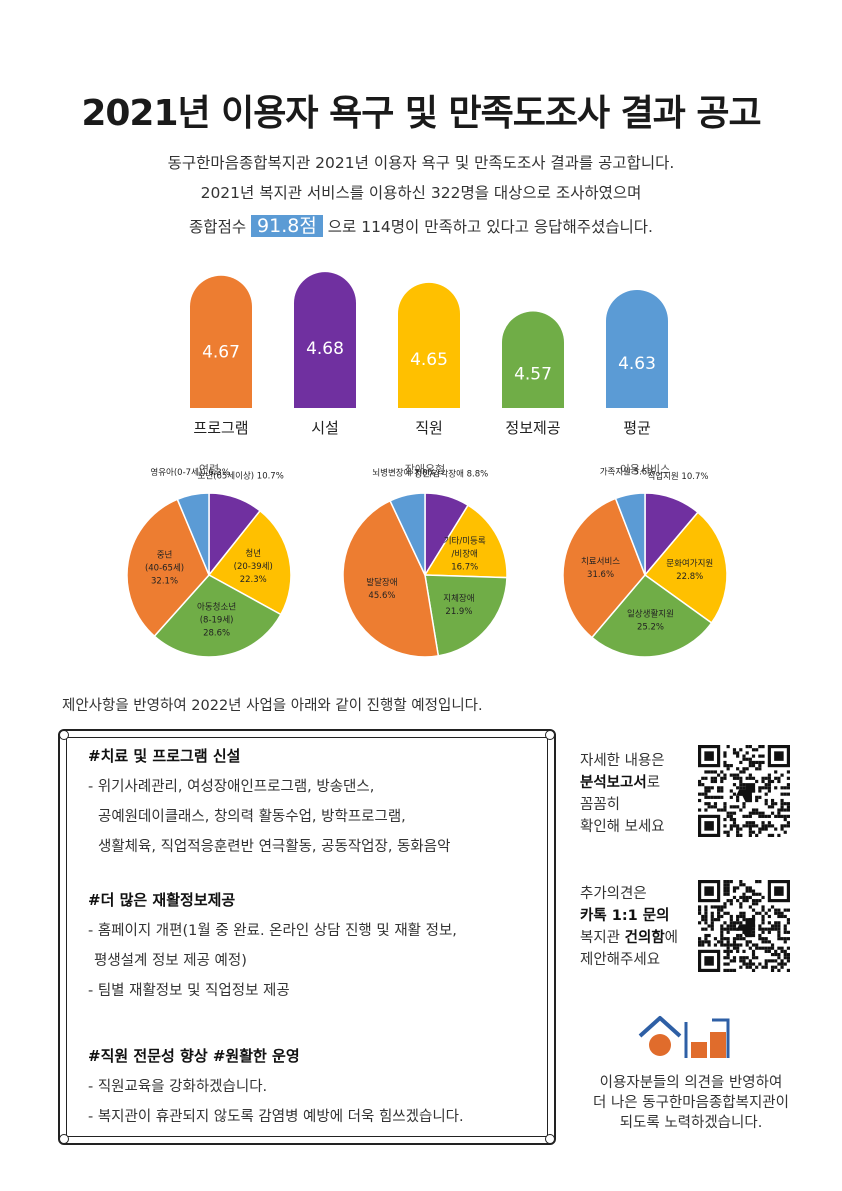 The width and height of the screenshot is (842, 1191). What do you see at coordinates (600, 562) in the screenshot?
I see `pie-slice-label: 치료서비스` at bounding box center [600, 562].